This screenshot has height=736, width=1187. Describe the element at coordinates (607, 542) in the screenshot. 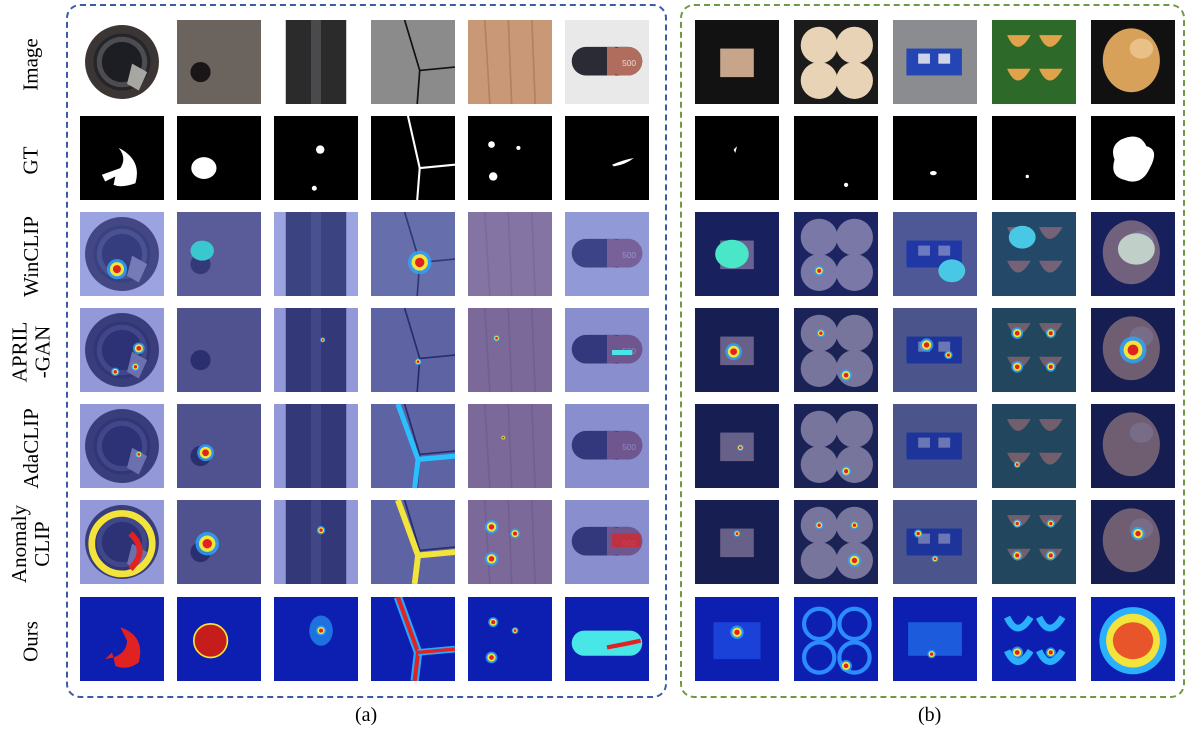

I see `anomalyclip-heatmap: 500` at that location.